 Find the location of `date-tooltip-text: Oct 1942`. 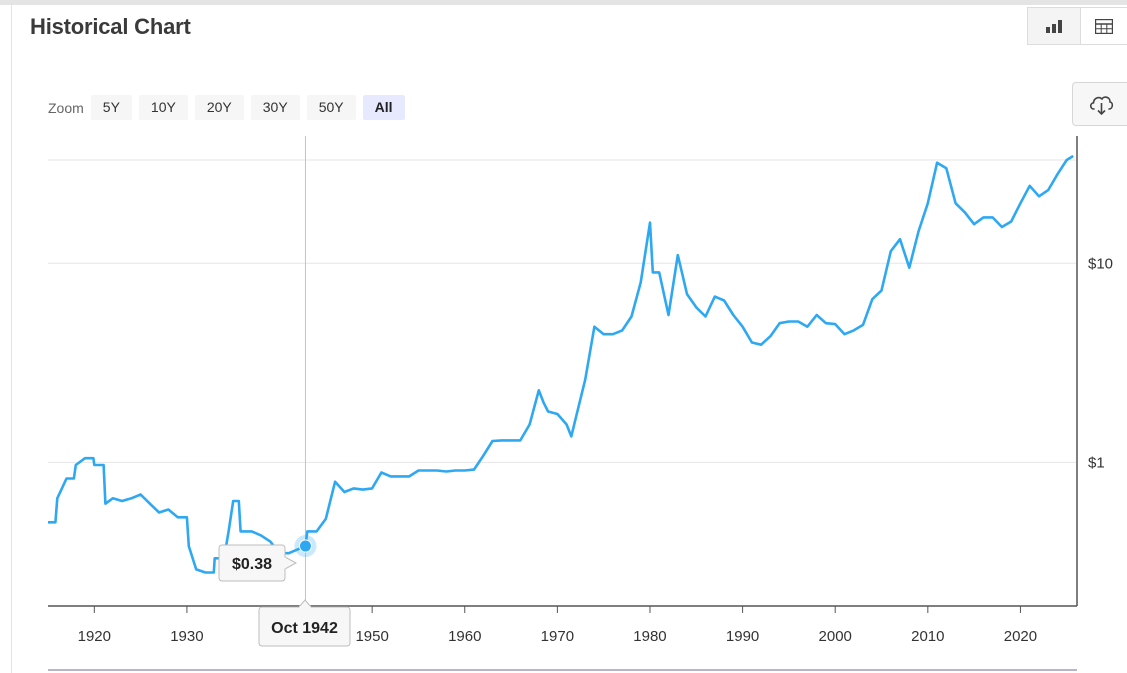

date-tooltip-text: Oct 1942 is located at coordinates (304, 628).